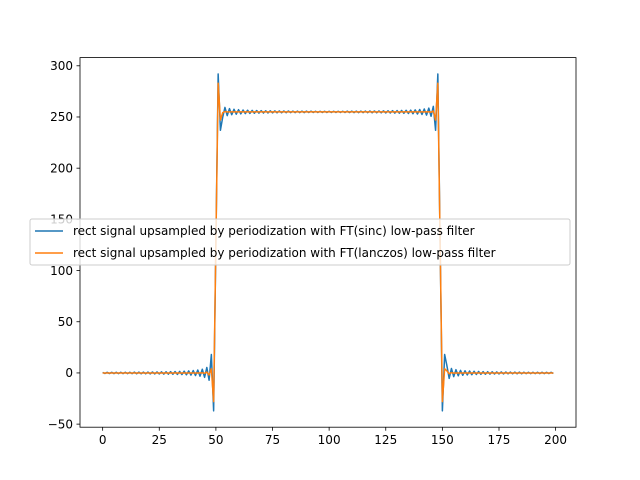 The height and width of the screenshot is (480, 640). Describe the element at coordinates (329, 440) in the screenshot. I see `x-tick-label: 100` at that location.